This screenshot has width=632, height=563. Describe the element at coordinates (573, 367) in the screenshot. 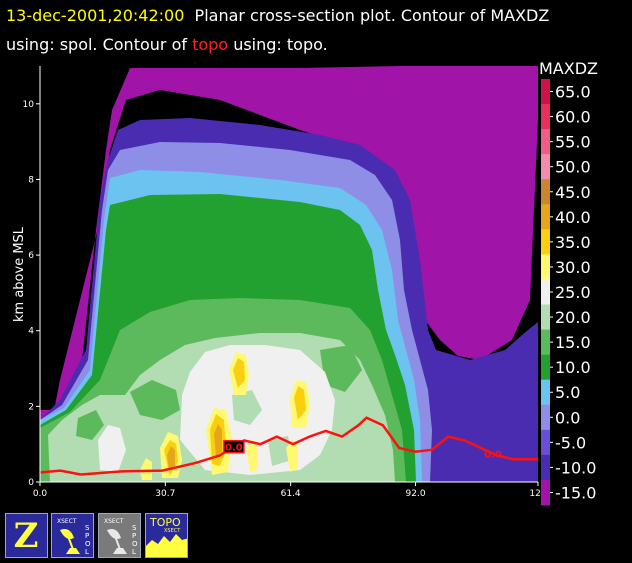

I see `colorbar-label: 10.0` at that location.